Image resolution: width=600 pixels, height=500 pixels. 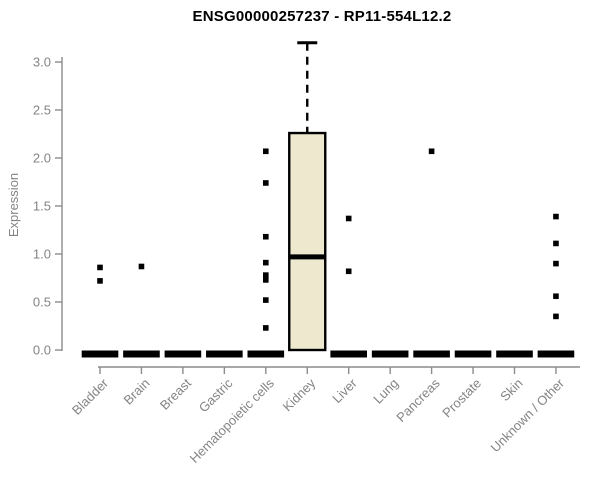 I want to click on y-tick-label: 2.0, so click(x=42, y=158).